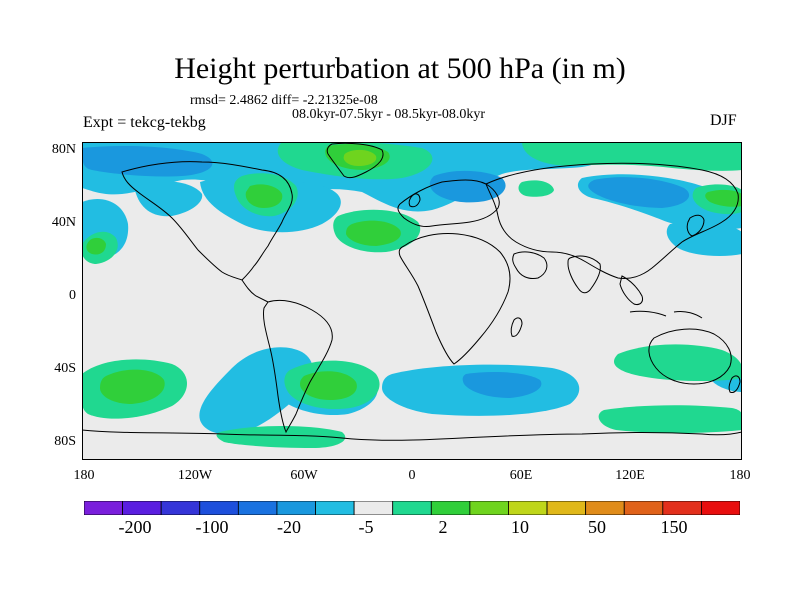  Describe the element at coordinates (443, 527) in the screenshot. I see `colorbar-label-2: 2` at that location.